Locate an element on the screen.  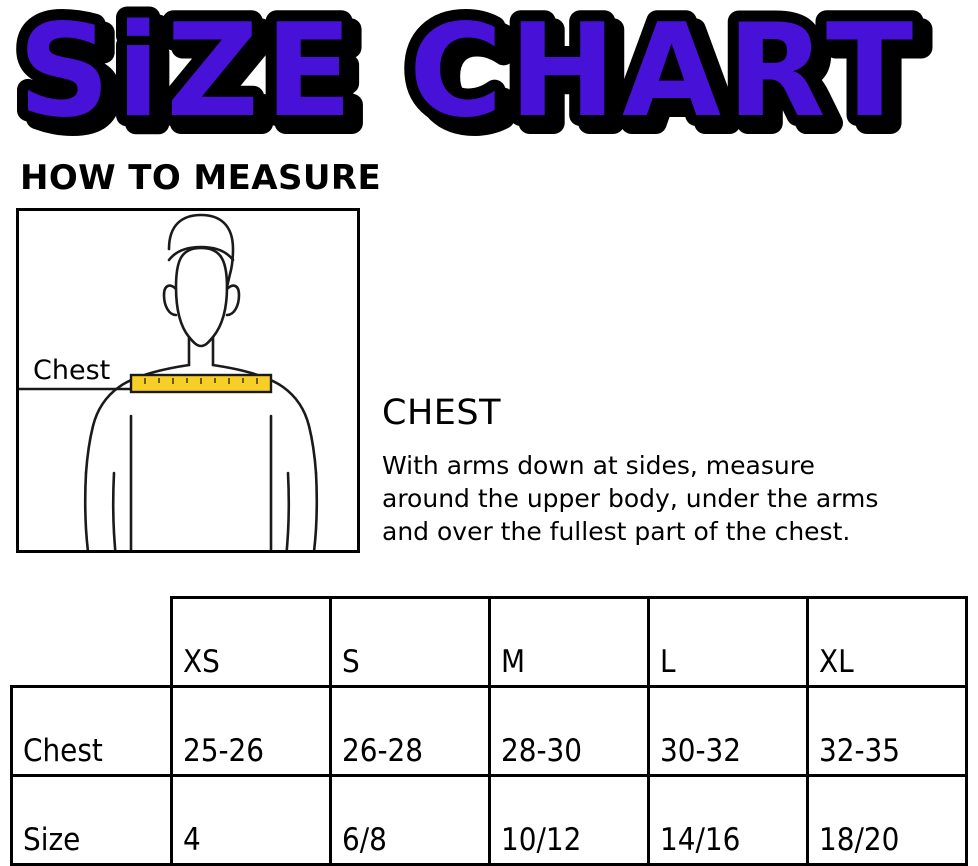
cell-size-xl: 18/20 is located at coordinates (887, 820).